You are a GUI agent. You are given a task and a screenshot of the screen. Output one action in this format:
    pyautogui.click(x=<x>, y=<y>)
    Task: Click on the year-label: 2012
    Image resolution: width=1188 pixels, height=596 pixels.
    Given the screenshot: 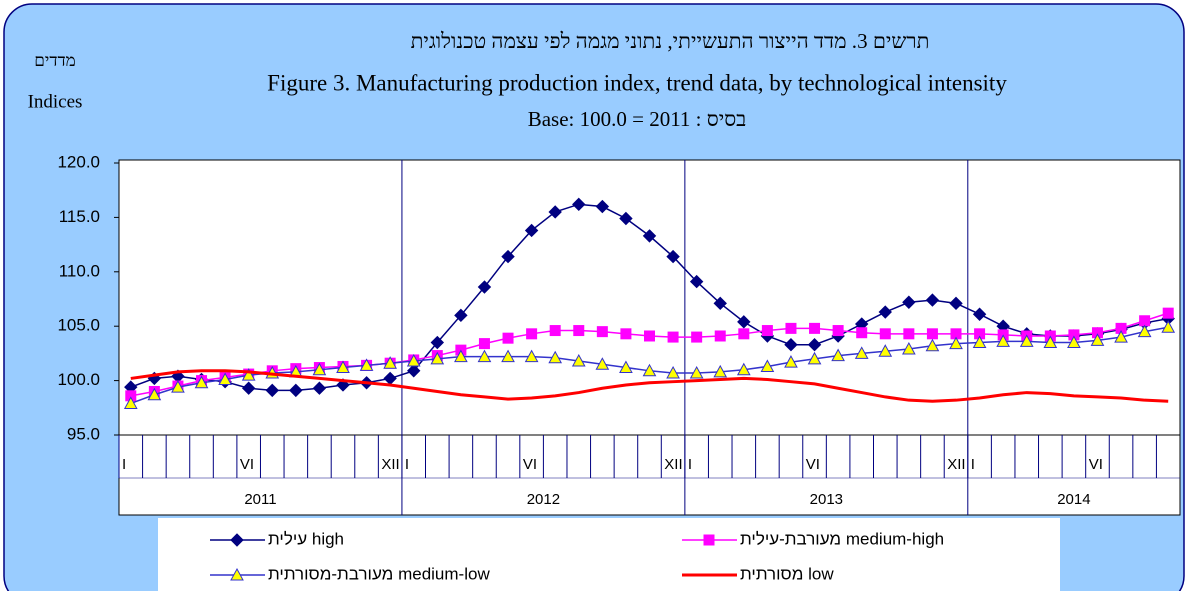 What is the action you would take?
    pyautogui.click(x=543, y=499)
    